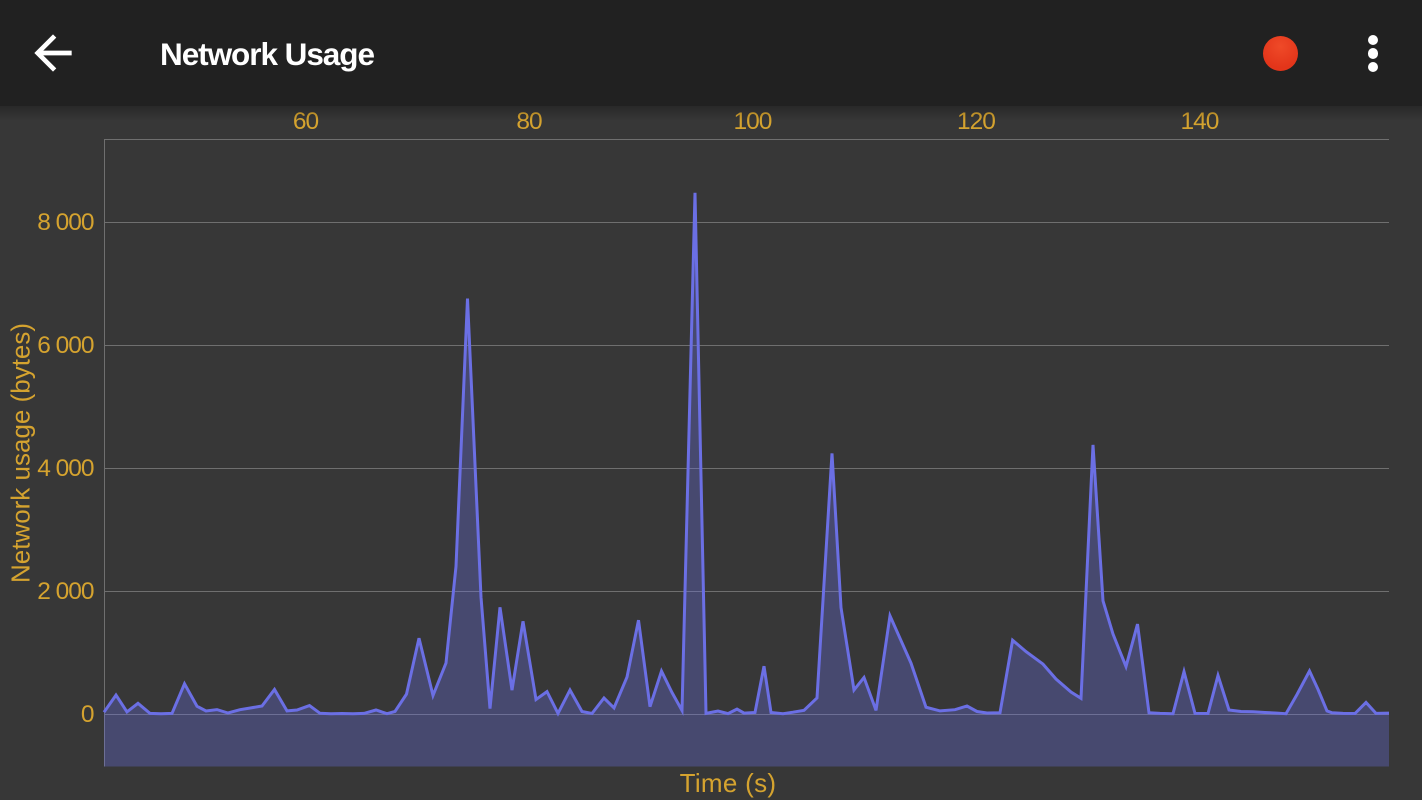 This screenshot has width=1422, height=800. Describe the element at coordinates (21, 453) in the screenshot. I see `svg-text: Network usage (bytes)` at that location.